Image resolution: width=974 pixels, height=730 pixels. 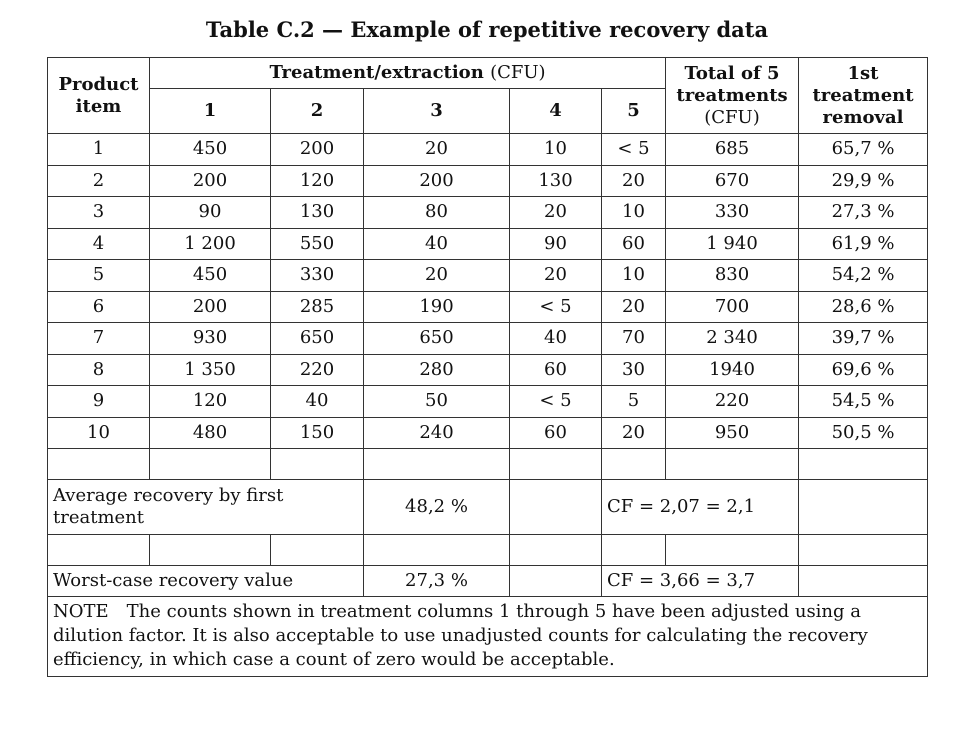 I want to click on total-cell: 1940, so click(x=732, y=369).